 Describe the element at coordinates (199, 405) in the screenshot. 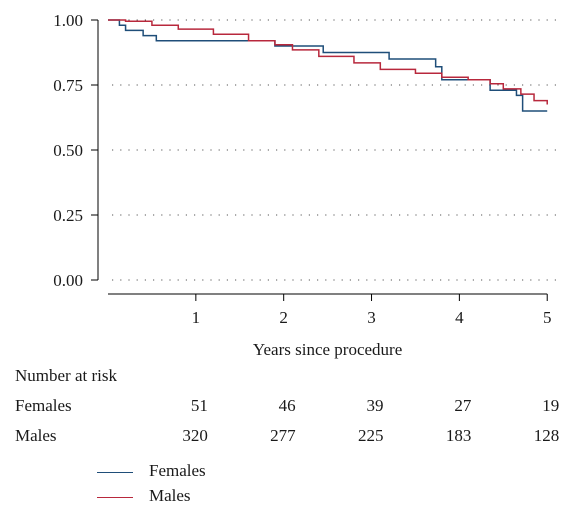

I see `risk-cell: 51` at that location.